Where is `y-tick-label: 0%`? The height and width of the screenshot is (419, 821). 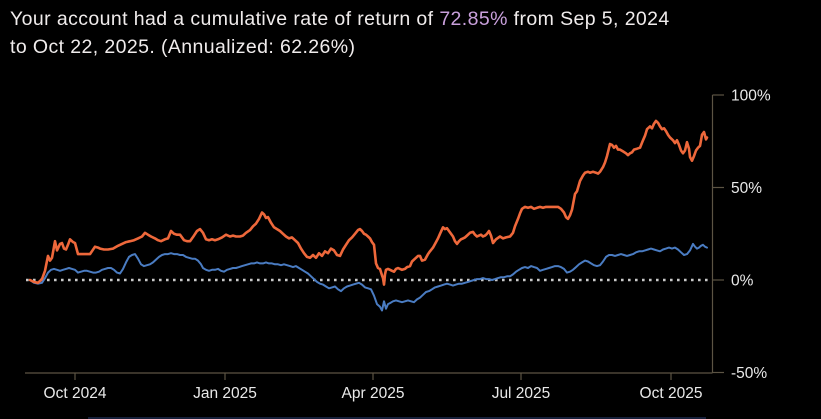 y-tick-label: 0% is located at coordinates (742, 281).